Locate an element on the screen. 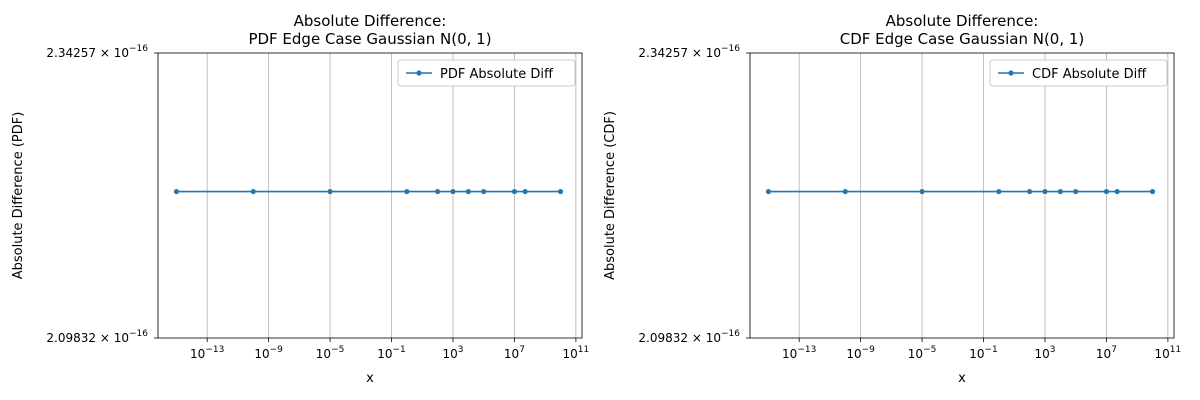  legend-label: PDF Absolute Diff is located at coordinates (497, 74).